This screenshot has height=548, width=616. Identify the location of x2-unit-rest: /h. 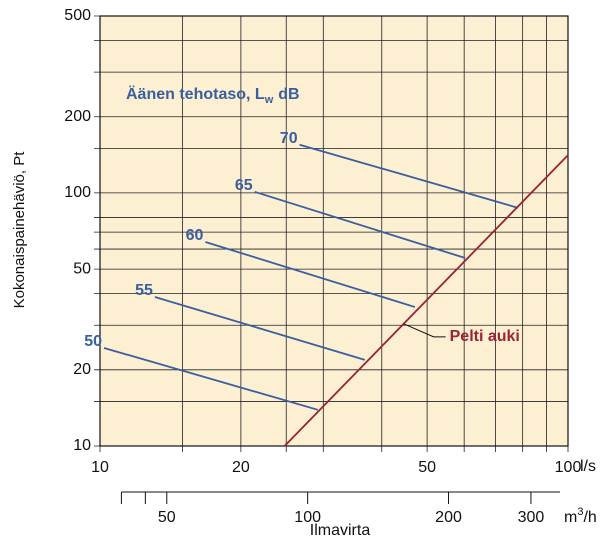
(589, 517).